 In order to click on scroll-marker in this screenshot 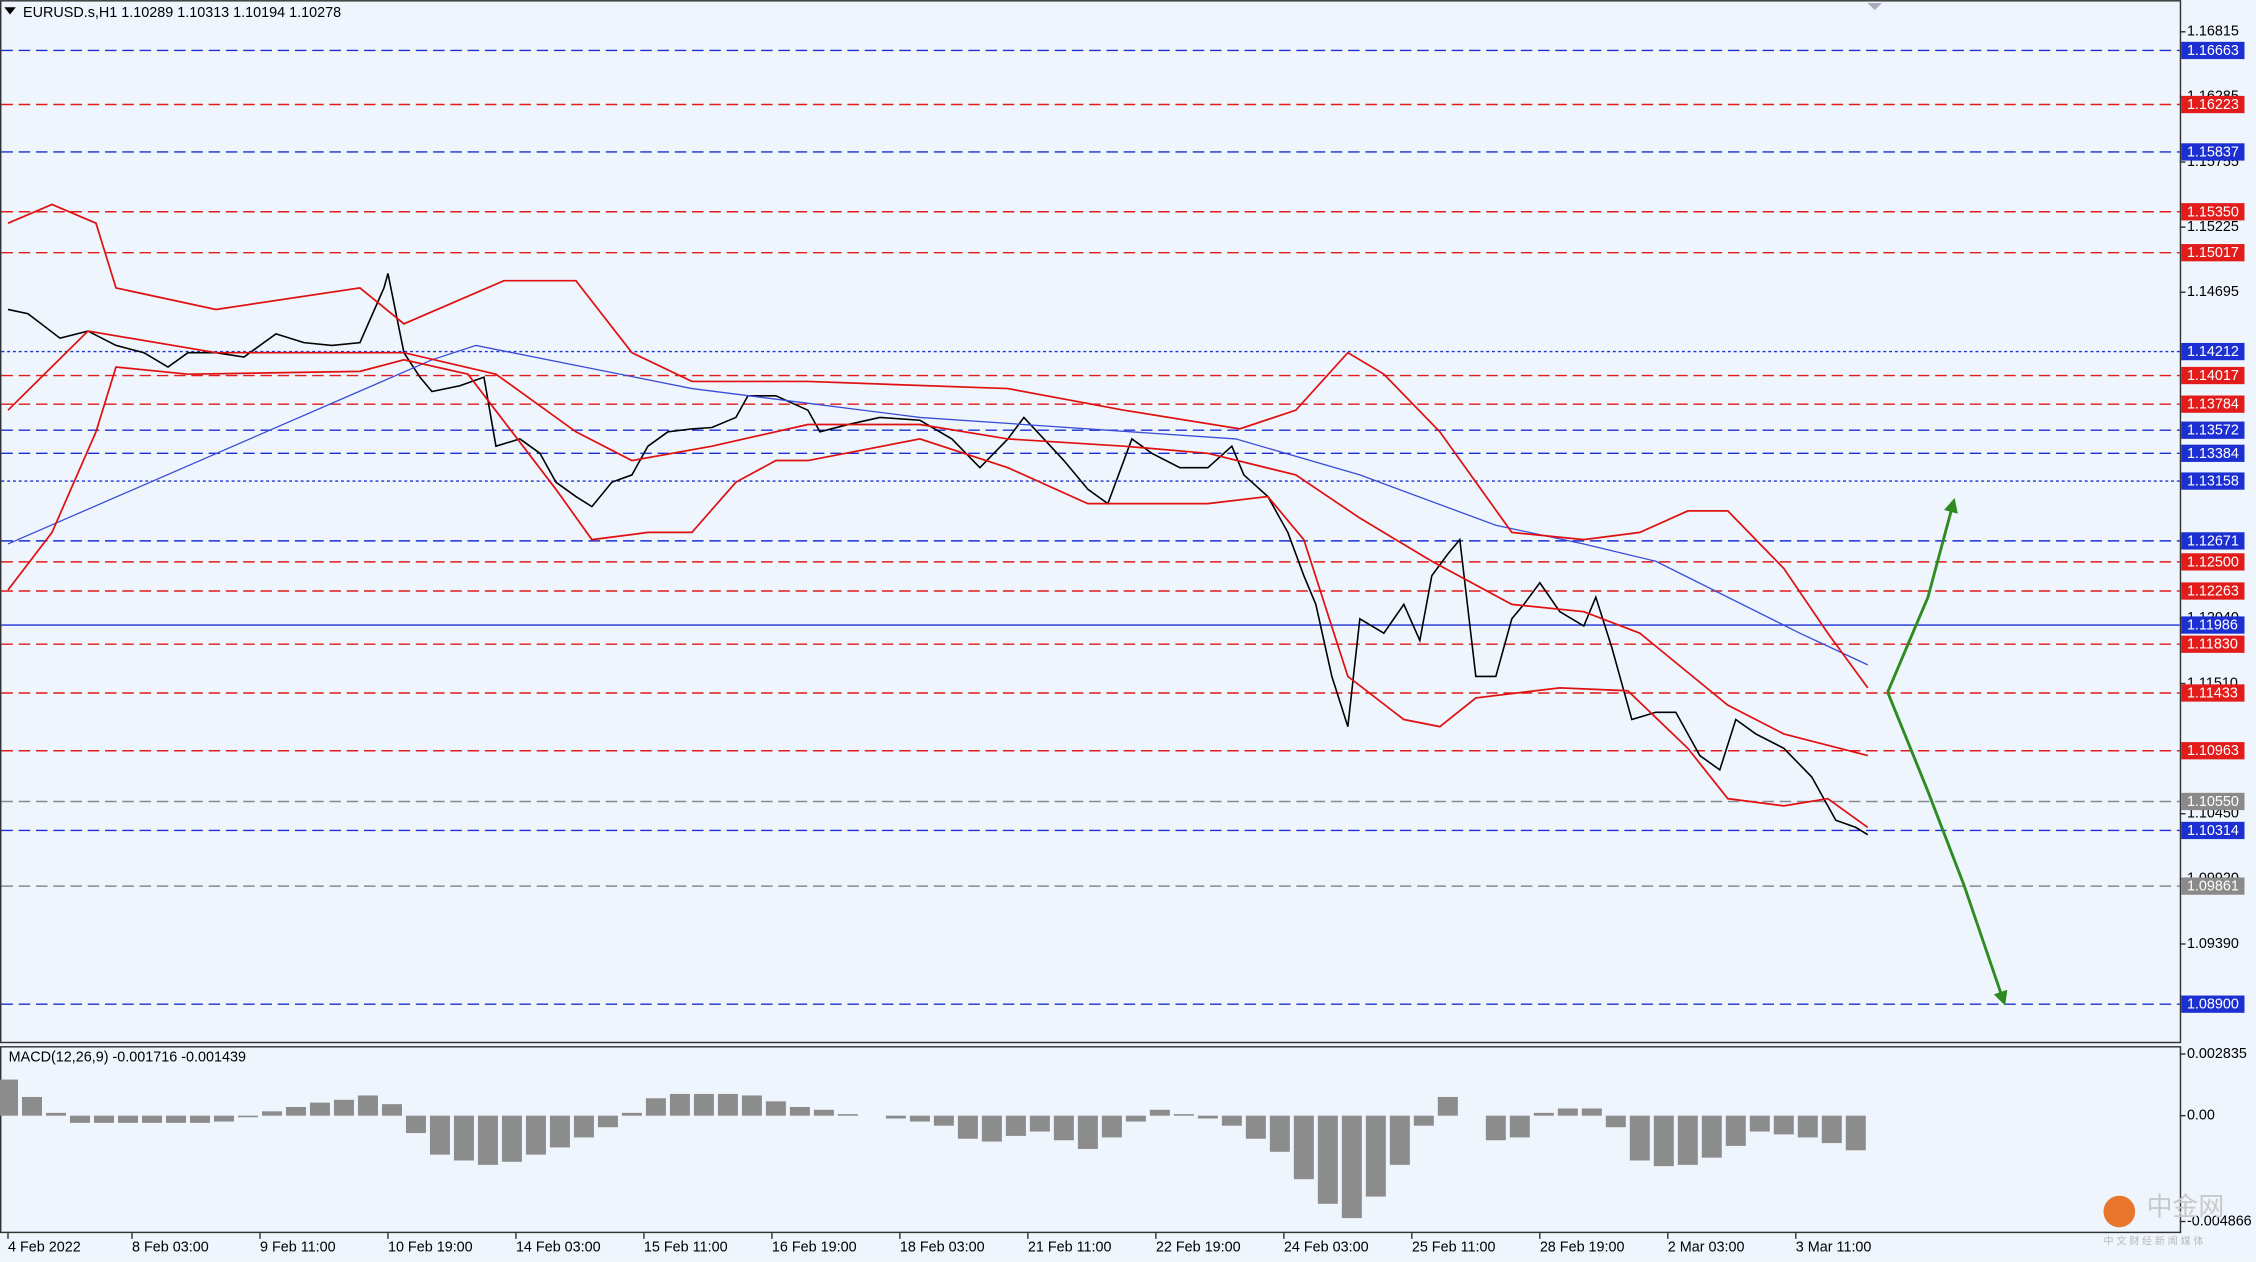, I will do `click(1874, 6)`.